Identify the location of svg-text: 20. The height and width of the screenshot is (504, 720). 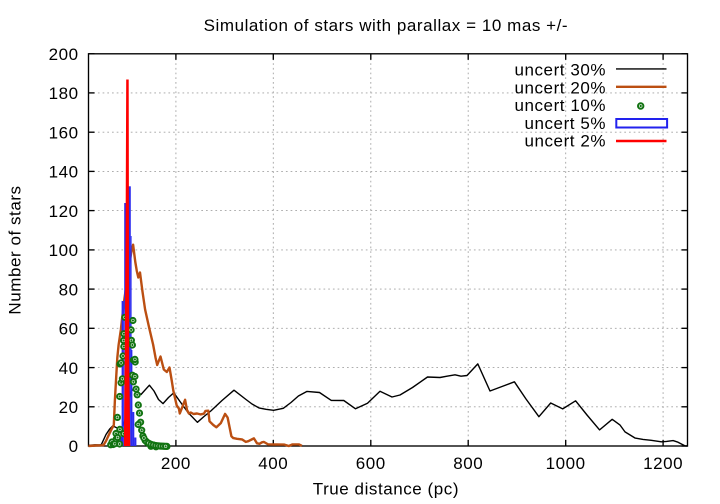
(69, 407).